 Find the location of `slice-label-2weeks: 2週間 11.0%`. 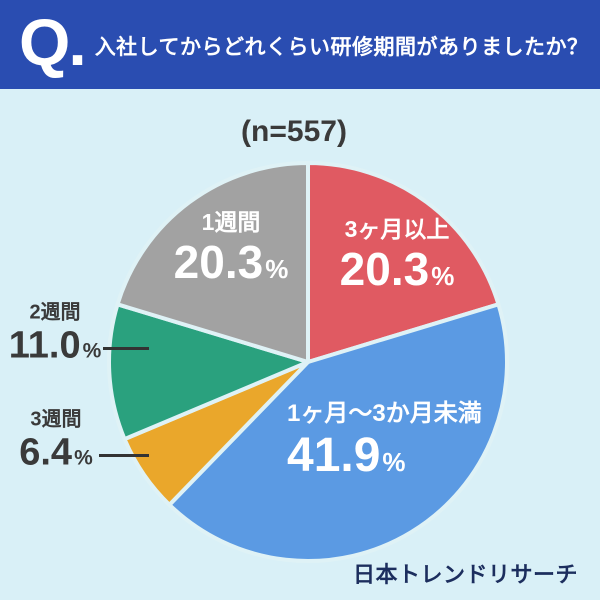

slice-label-2weeks: 2週間 11.0% is located at coordinates (55, 335).